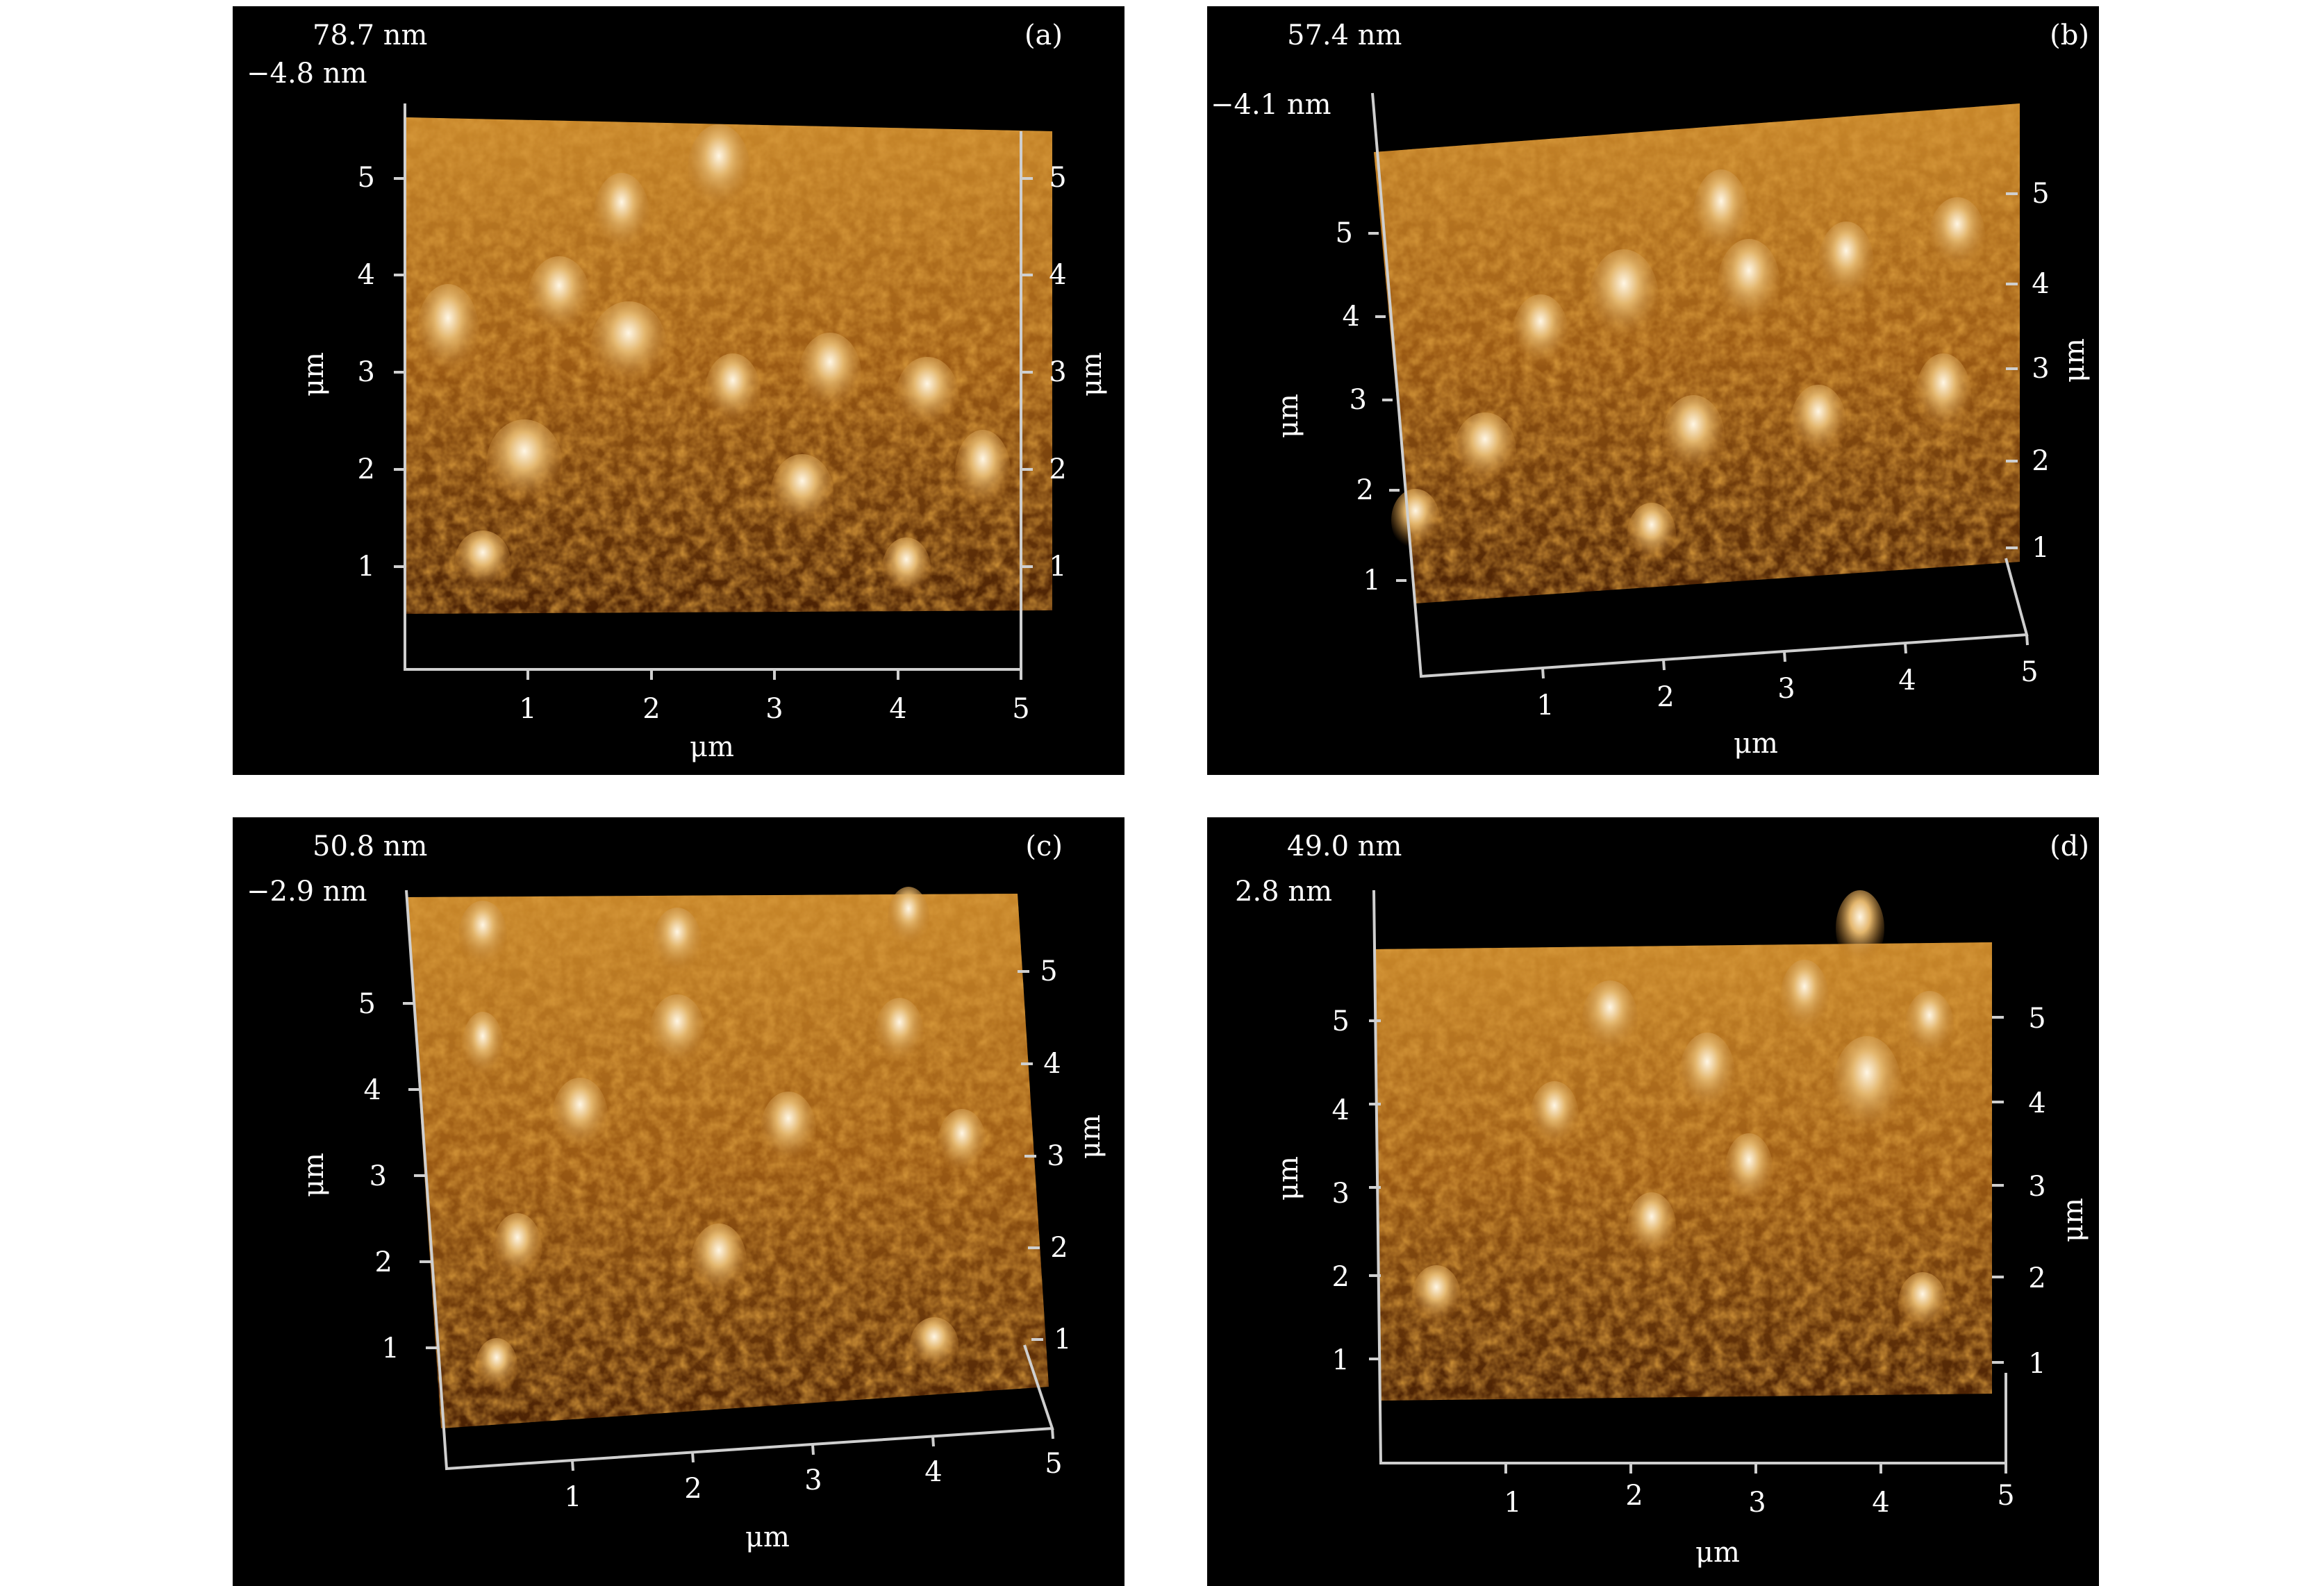 The width and height of the screenshot is (2324, 1586). What do you see at coordinates (1344, 846) in the screenshot?
I see `z-max-label: 49.0 nm` at bounding box center [1344, 846].